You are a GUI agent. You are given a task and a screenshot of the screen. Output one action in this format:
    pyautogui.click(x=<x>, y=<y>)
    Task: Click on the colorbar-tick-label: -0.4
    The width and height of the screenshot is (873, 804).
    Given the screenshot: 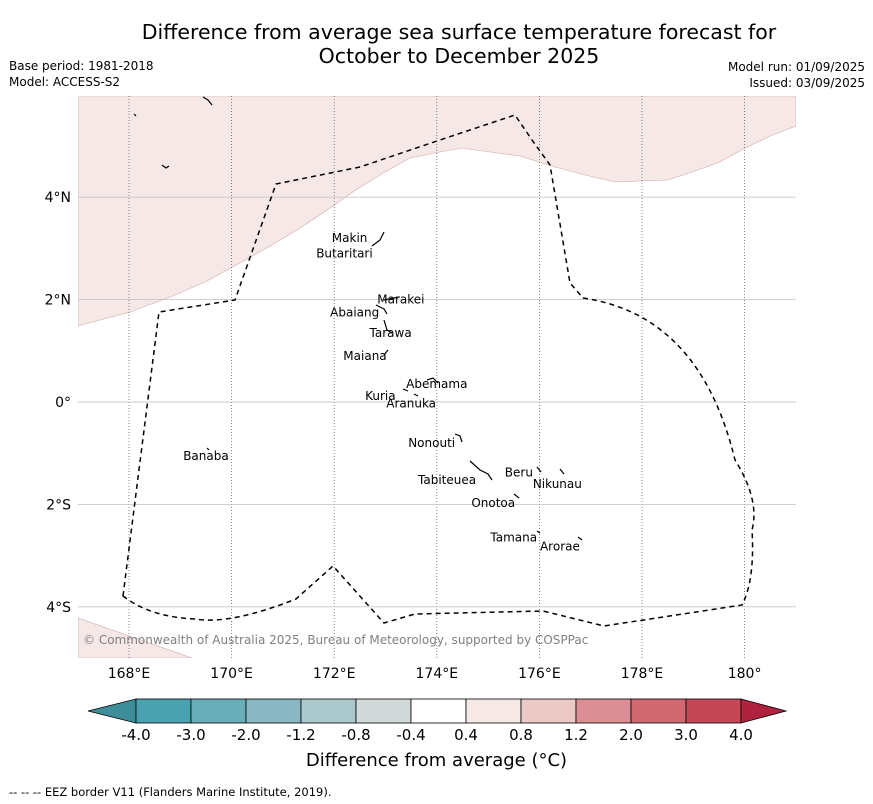 What is the action you would take?
    pyautogui.click(x=410, y=735)
    